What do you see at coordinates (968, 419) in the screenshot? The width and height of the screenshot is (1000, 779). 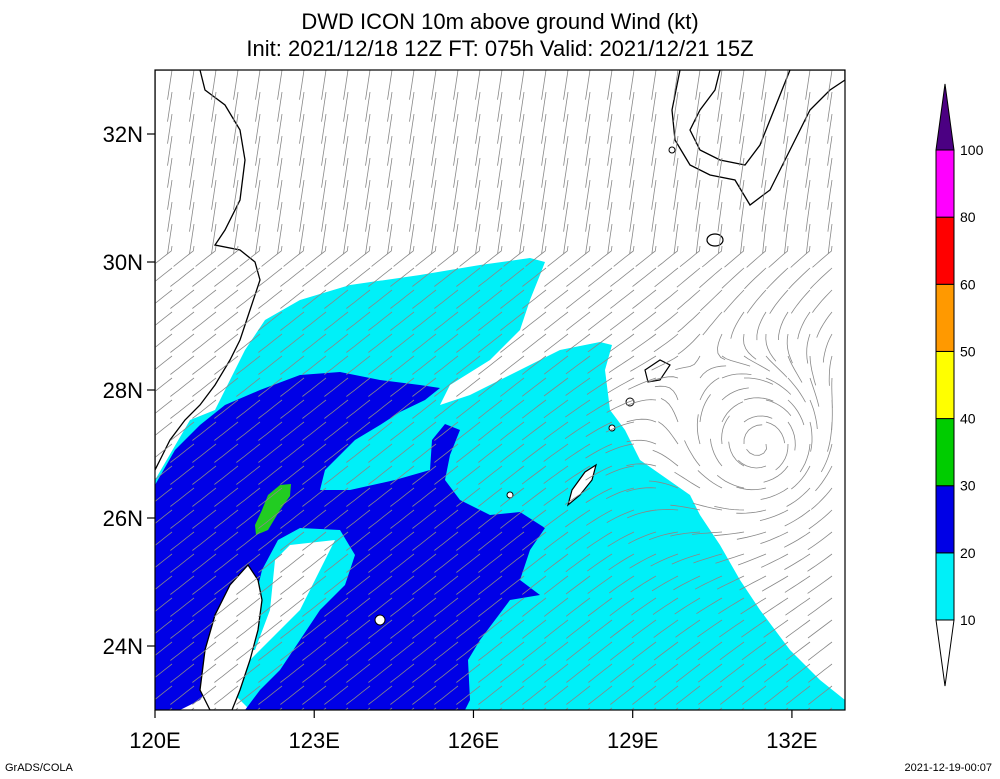 I see `colorbar-label: 40` at bounding box center [968, 419].